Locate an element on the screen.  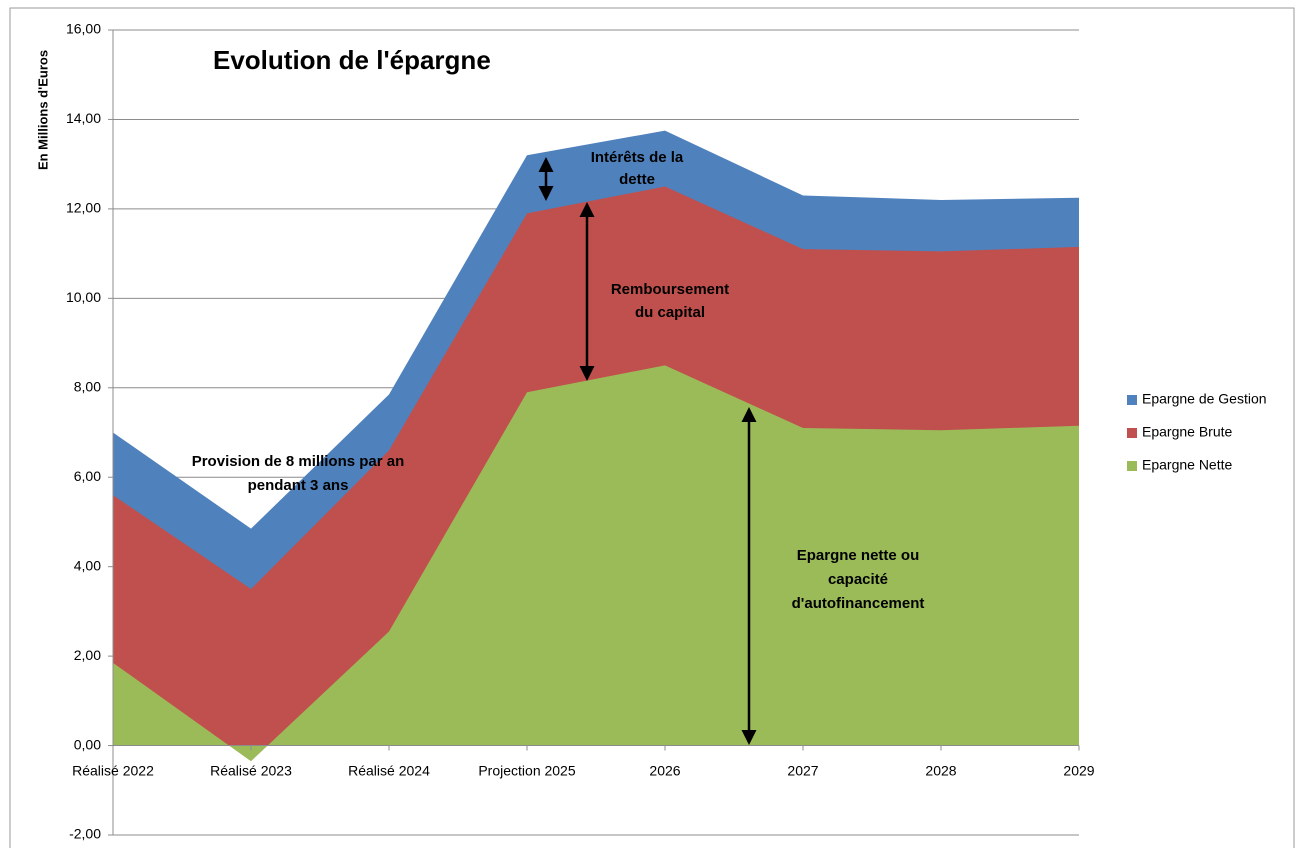
y-tick-label: 8,00 is located at coordinates (87, 386).